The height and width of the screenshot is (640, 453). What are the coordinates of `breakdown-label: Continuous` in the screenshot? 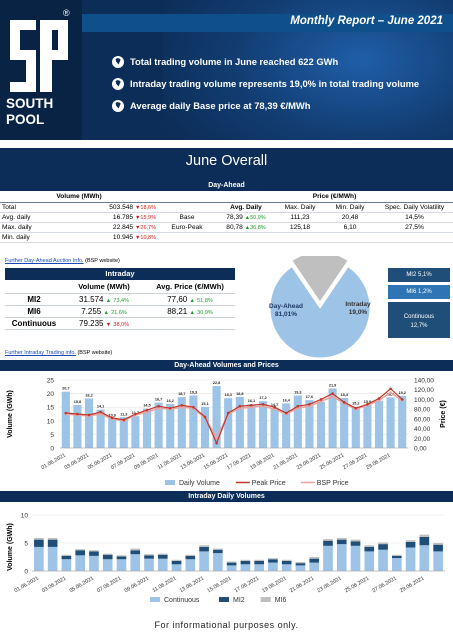 It's located at (419, 317).